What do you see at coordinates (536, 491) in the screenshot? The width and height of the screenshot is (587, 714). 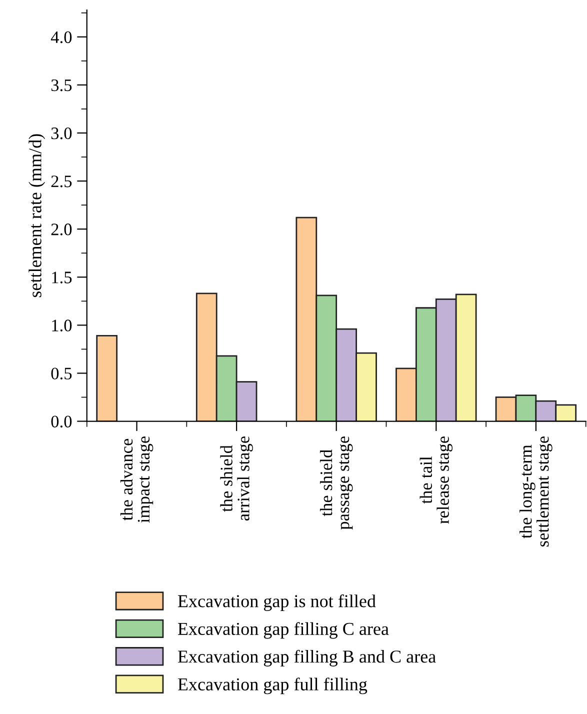 I see `x-tick-label: the long-term settlement stage` at bounding box center [536, 491].